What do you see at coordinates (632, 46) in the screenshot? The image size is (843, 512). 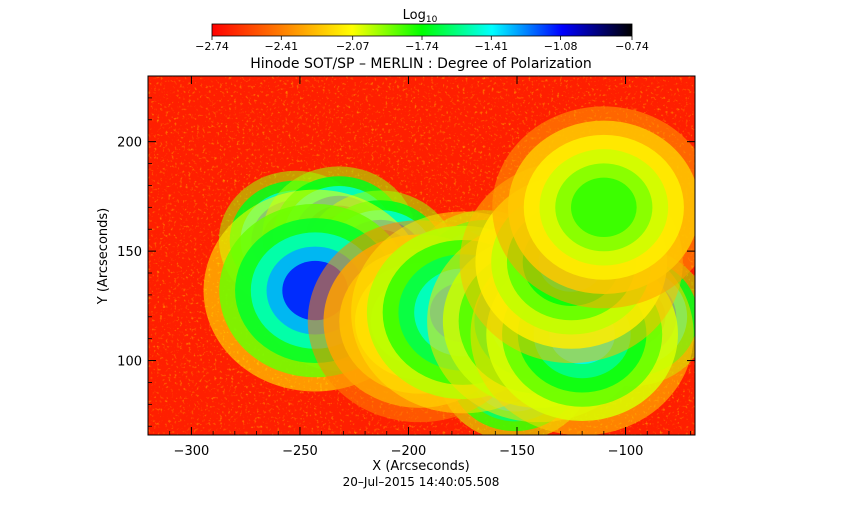 I see `colorbar-tick-label: −0.74` at bounding box center [632, 46].